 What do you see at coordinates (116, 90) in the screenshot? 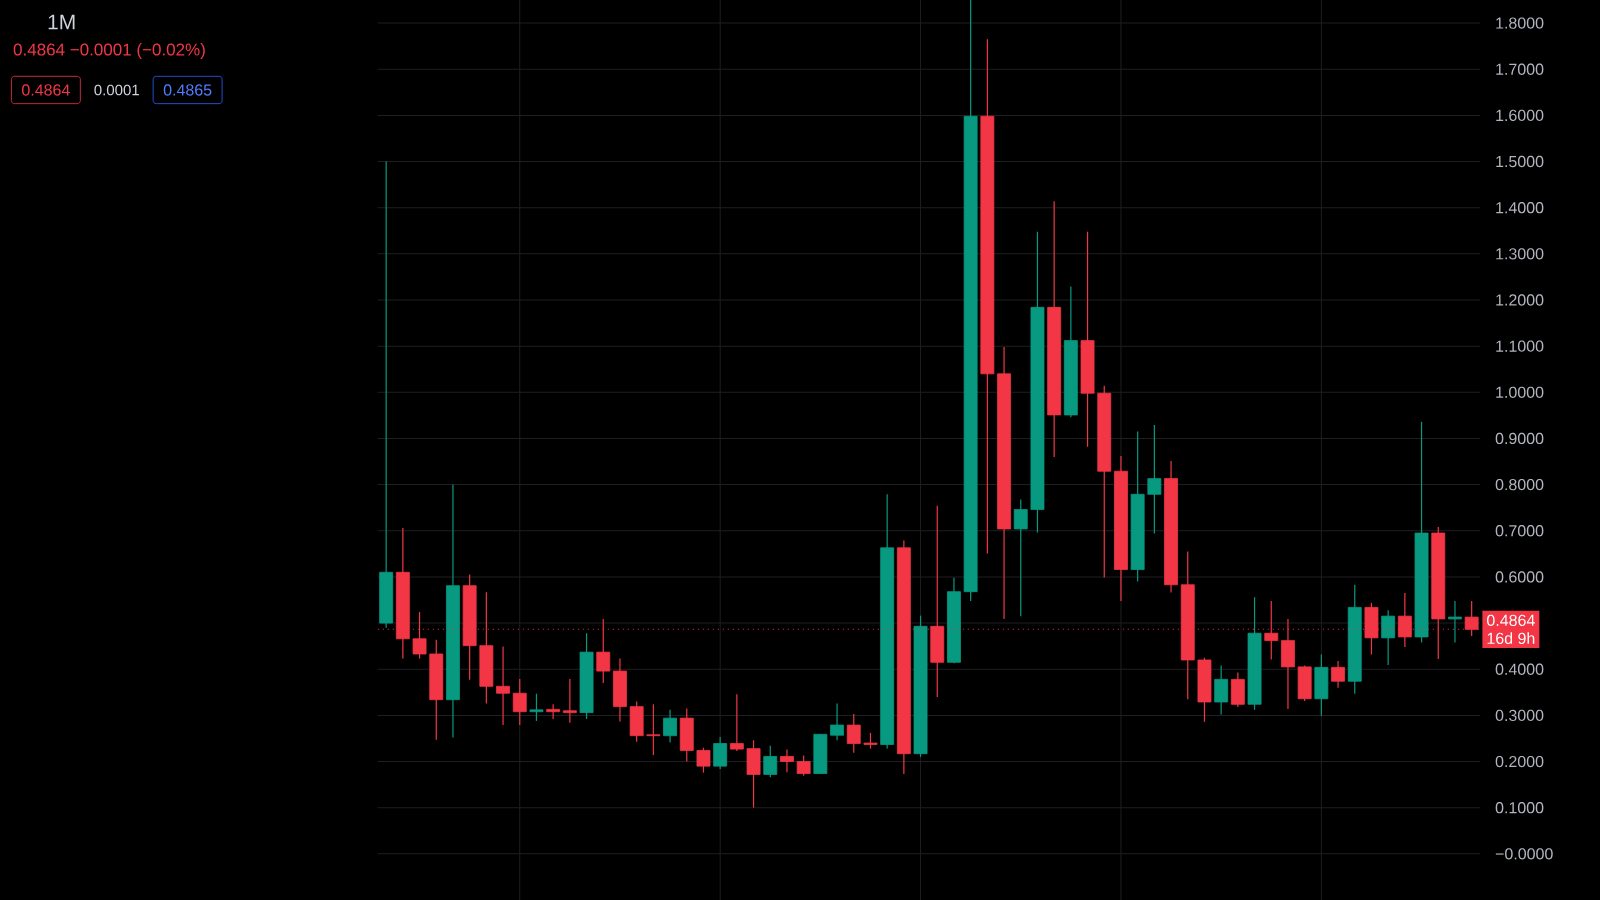
I see `text: 0.0001` at bounding box center [116, 90].